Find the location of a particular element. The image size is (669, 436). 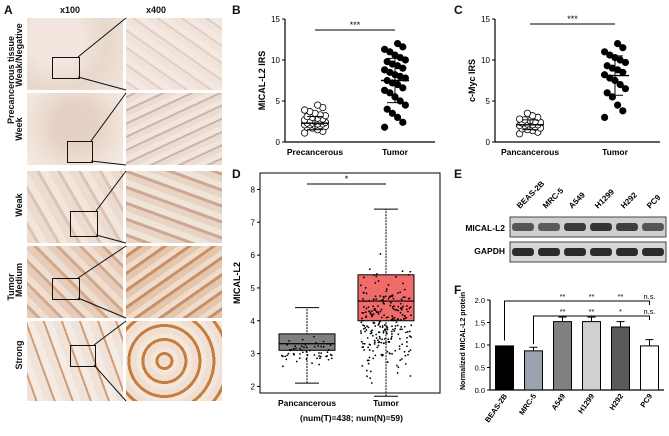

y-tick-label: 2 is located at coordinates (253, 386).